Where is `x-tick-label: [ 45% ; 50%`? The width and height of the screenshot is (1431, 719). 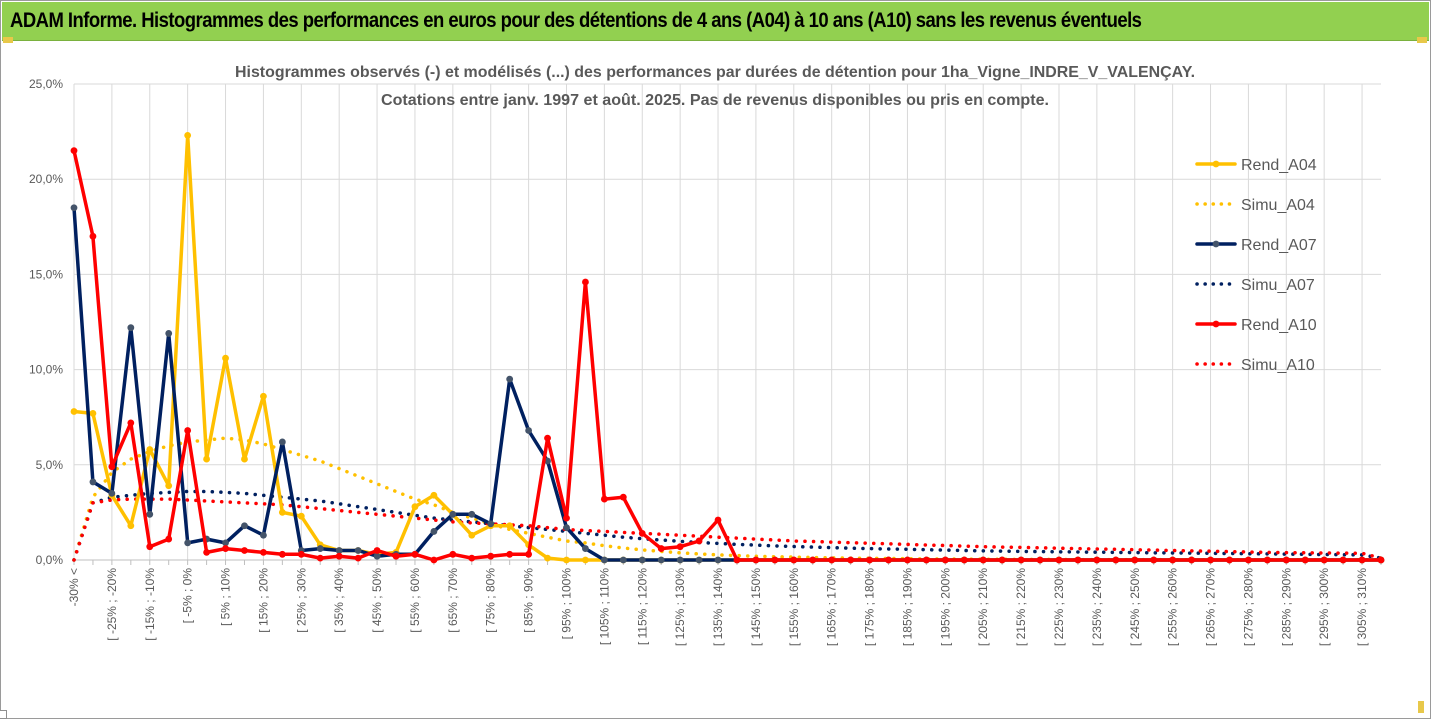
x-tick-label: [ 45% ; 50% is located at coordinates (377, 600).